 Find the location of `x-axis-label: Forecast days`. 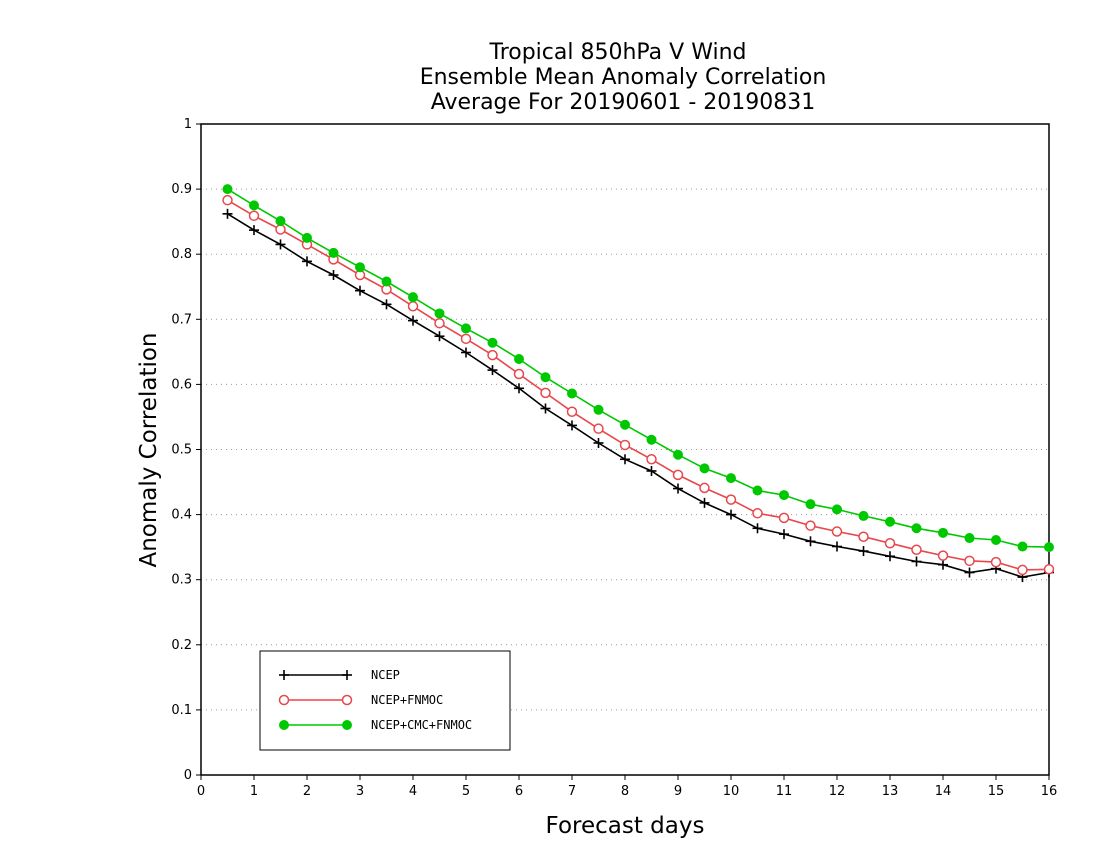

x-axis-label: Forecast days is located at coordinates (625, 826).